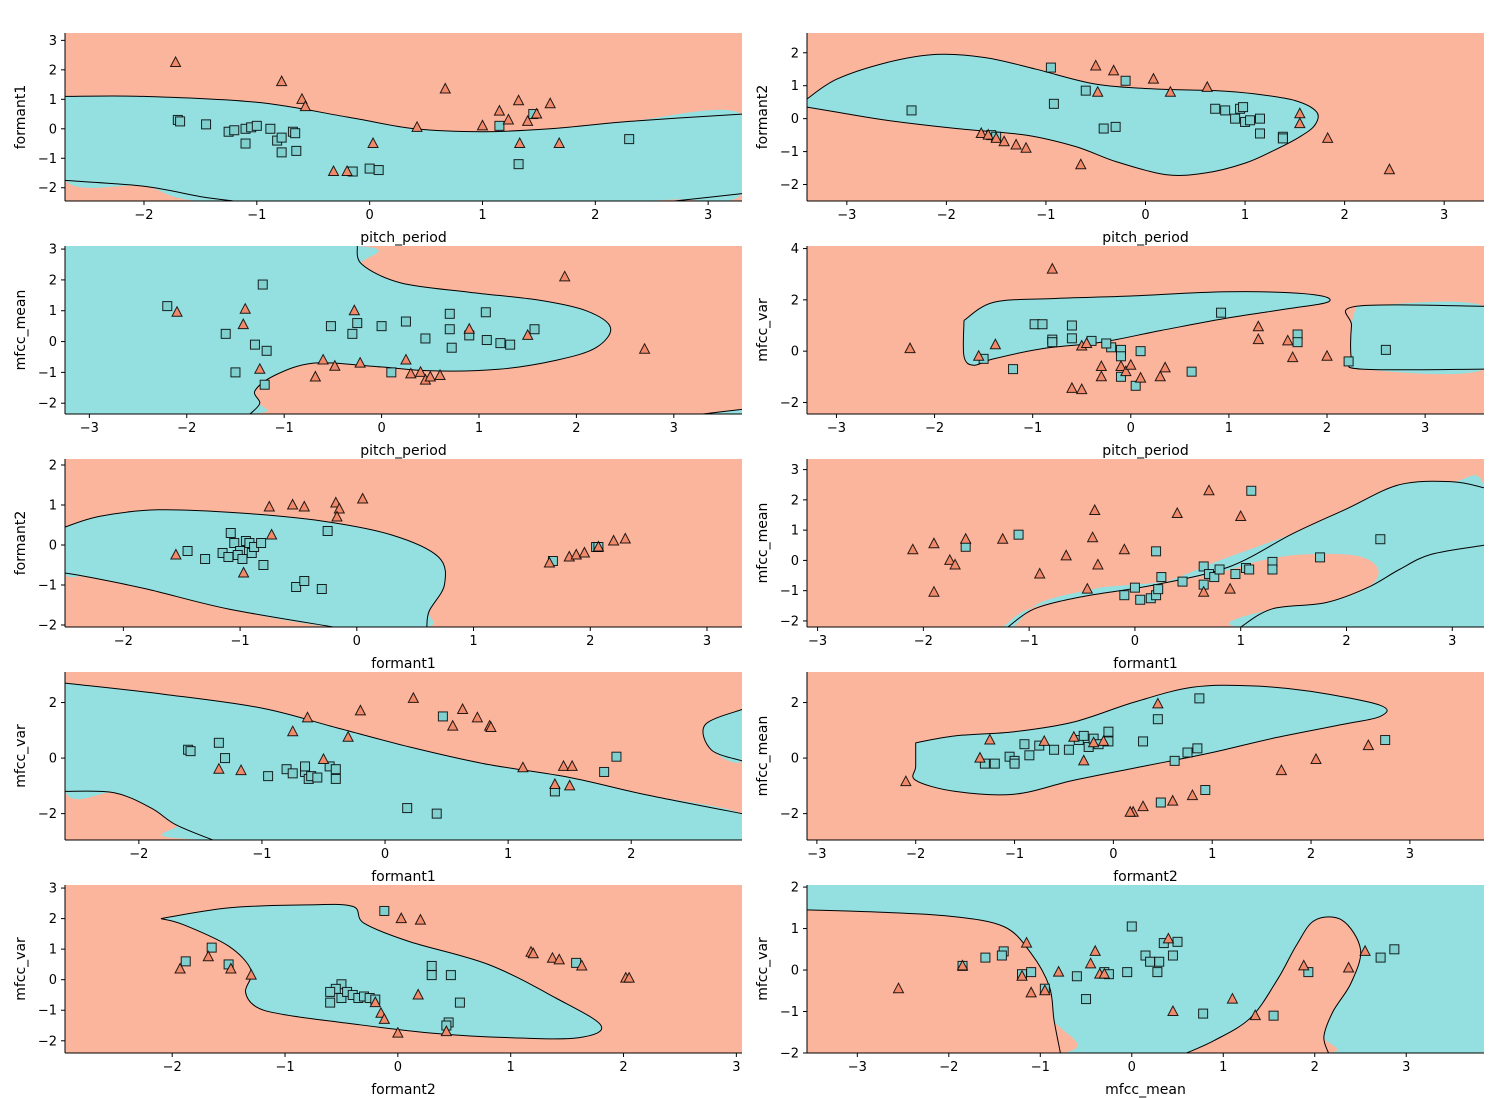  I want to click on x-axis-label: mfcc_mean, so click(1145, 1090).